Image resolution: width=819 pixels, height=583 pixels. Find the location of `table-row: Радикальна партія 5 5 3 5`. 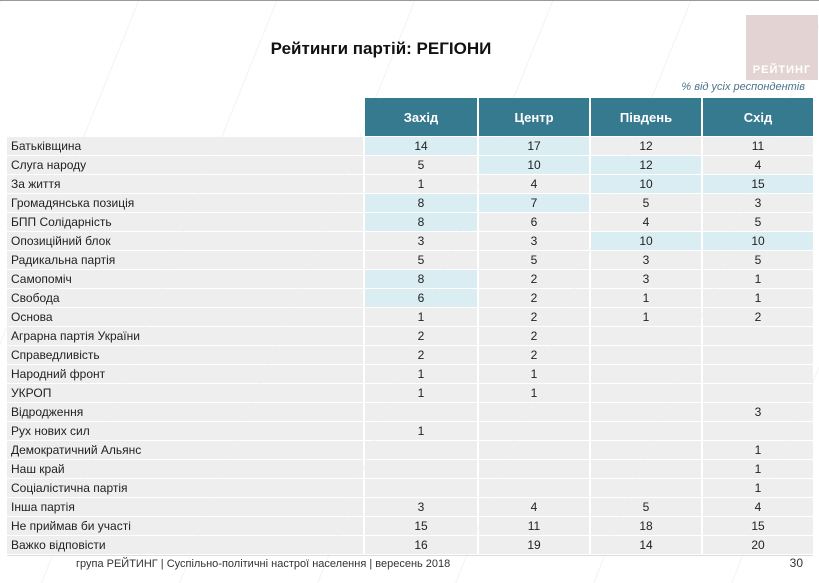

table-row: Радикальна партія 5 5 3 5 is located at coordinates (410, 260).